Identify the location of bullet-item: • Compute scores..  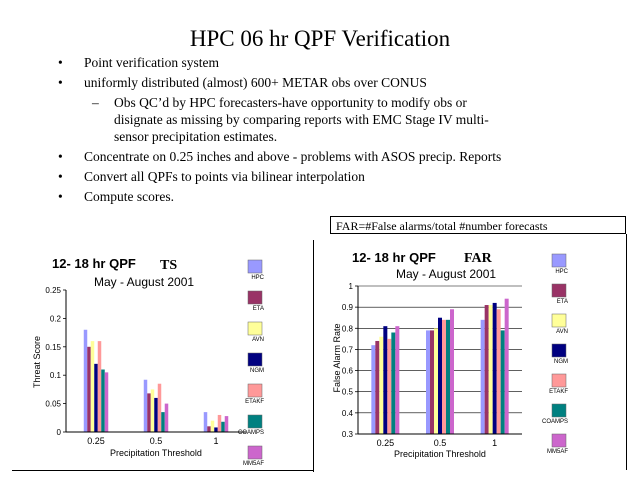
(338, 196).